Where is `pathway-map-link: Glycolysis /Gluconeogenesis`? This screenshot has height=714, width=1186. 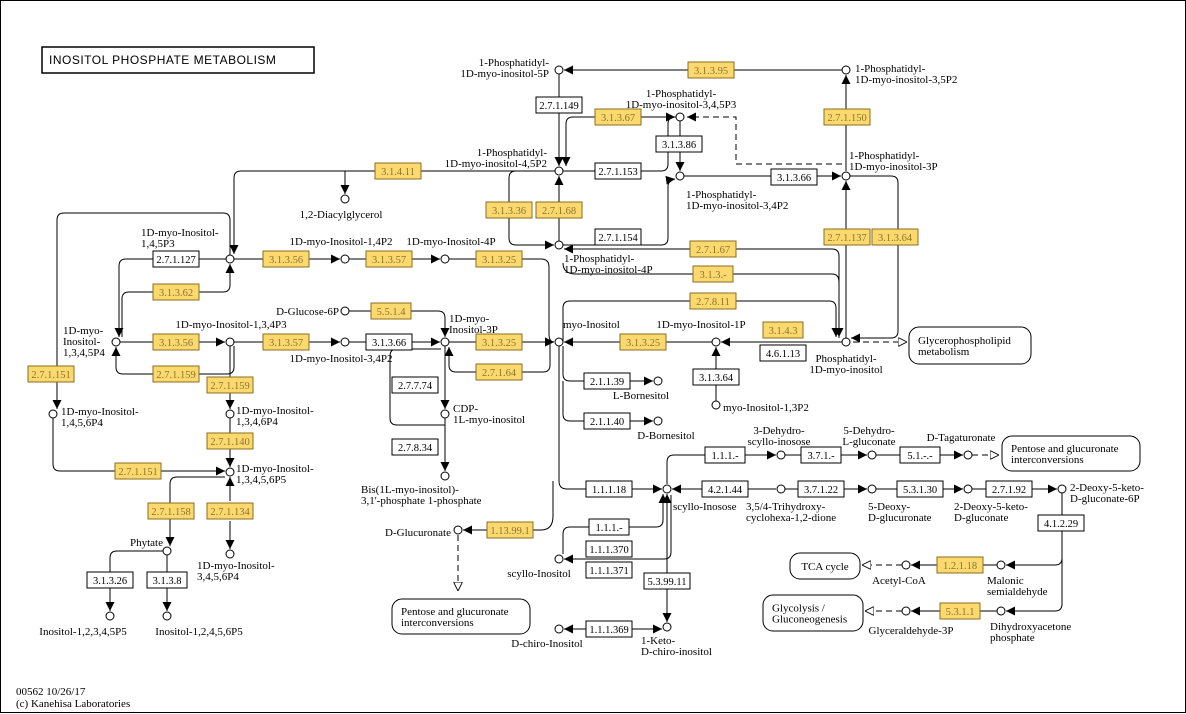
pathway-map-link: Glycolysis /Gluconeogenesis is located at coordinates (813, 613).